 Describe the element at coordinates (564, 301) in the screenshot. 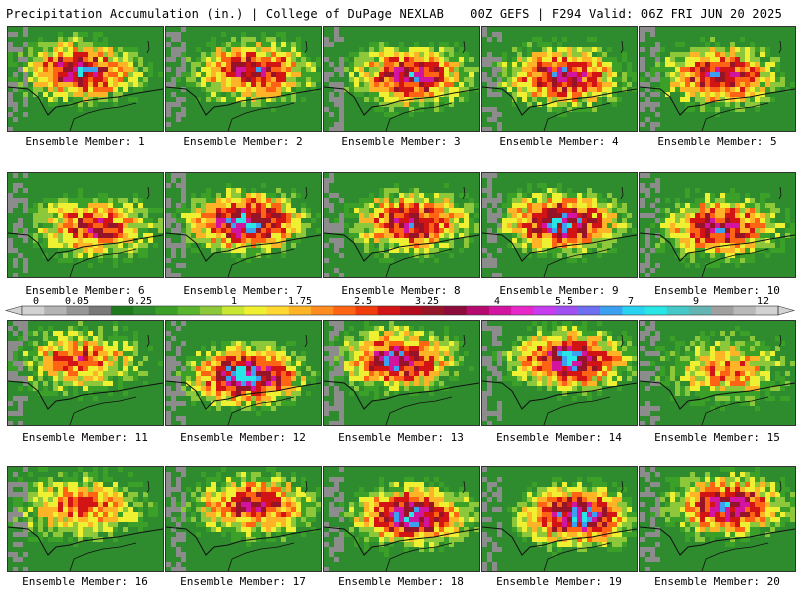

I see `scale-tick-label: 5.5` at that location.